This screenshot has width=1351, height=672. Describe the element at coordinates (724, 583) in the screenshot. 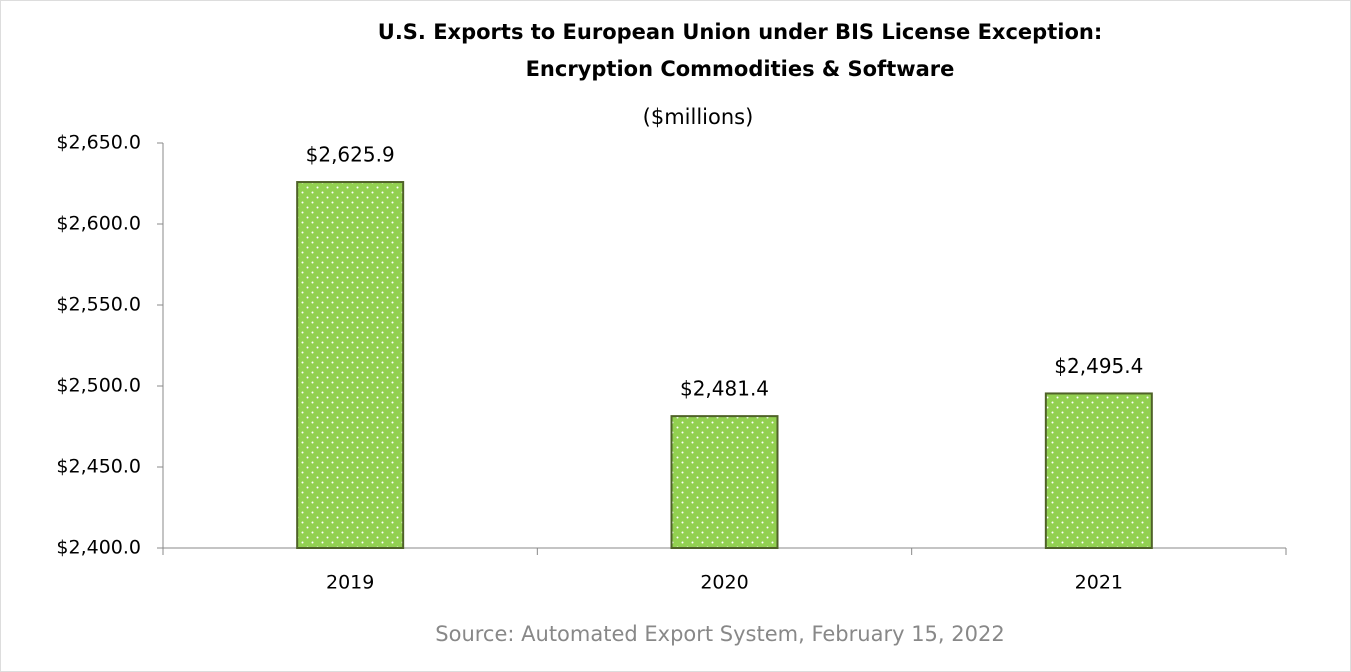

I see `x-tick-label: 2020` at that location.